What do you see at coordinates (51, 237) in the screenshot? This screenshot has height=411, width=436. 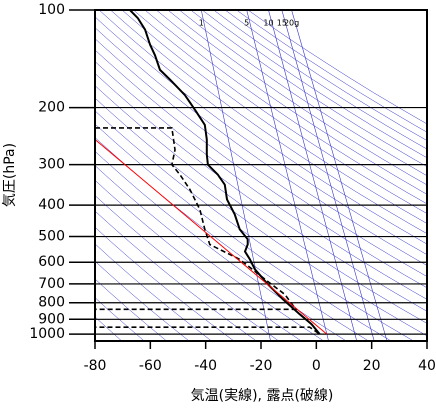 I see `y-tick-label: 500` at bounding box center [51, 237].